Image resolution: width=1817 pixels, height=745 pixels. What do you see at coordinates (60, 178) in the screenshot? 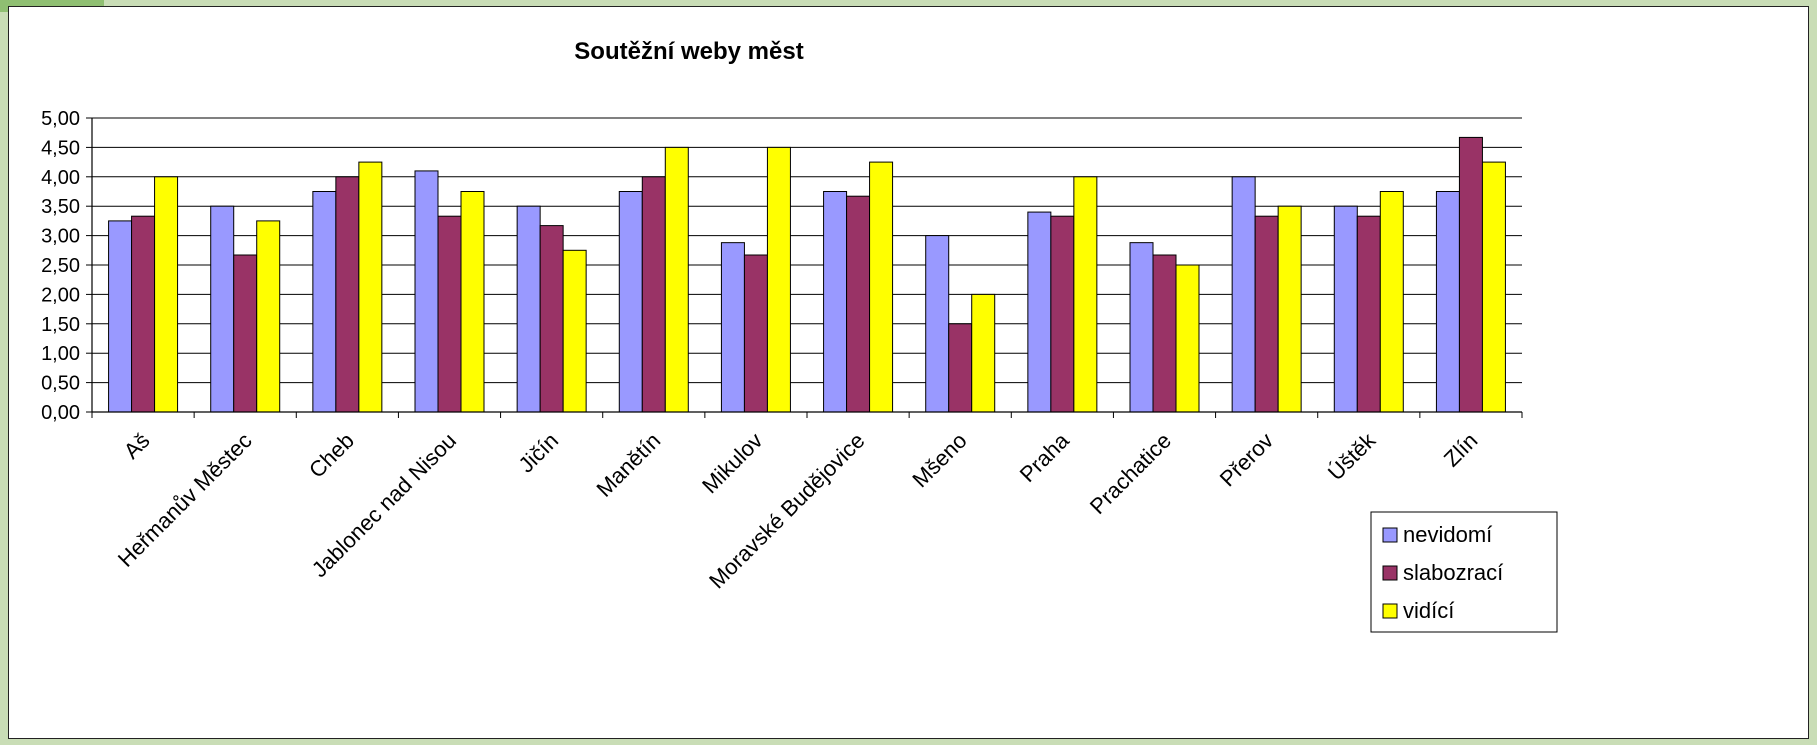
I see `y-tick-label: 4,00` at bounding box center [60, 178].